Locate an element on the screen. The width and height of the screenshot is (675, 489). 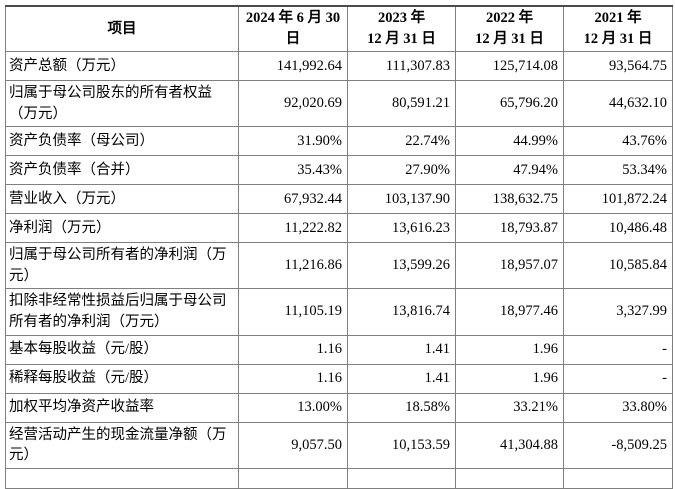
table-row-basic-eps: 基本每股收益（元/股） 1.16 1.41 1.96 - is located at coordinates (339, 349).